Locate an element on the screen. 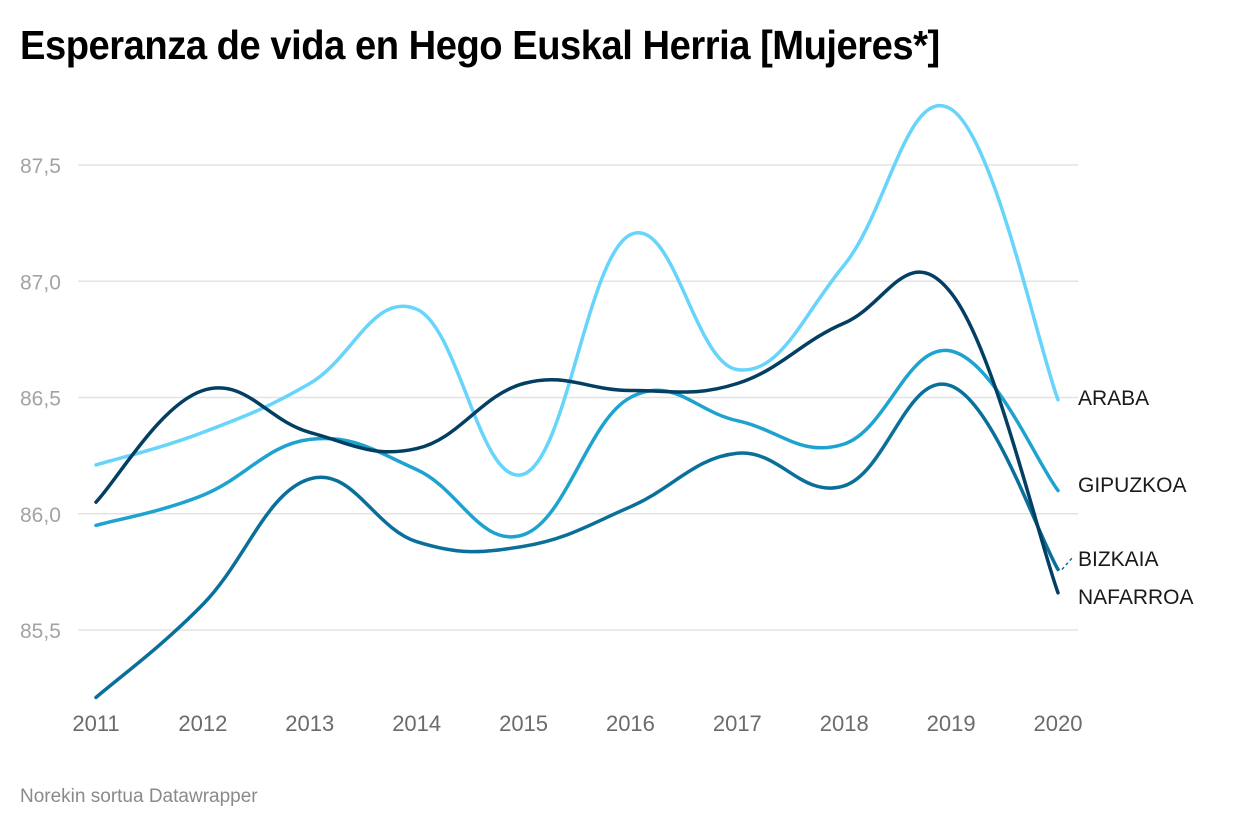 This screenshot has width=1240, height=840. x-tick-label: 2020 is located at coordinates (1058, 723).